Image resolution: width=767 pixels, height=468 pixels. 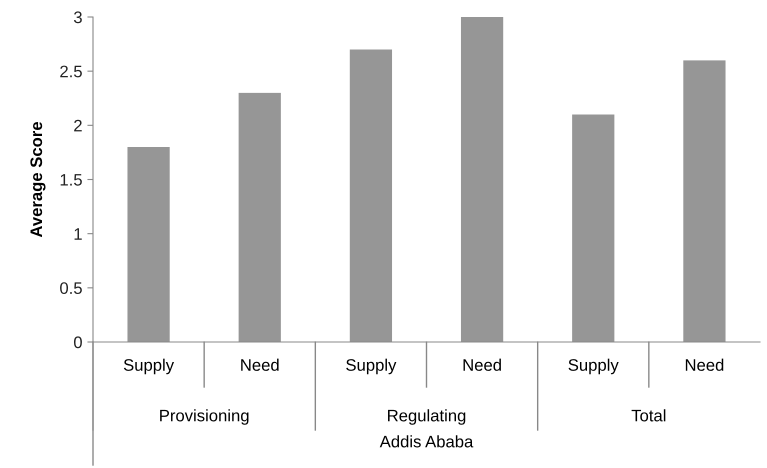 I want to click on y-tick-label: 2, so click(x=78, y=126).